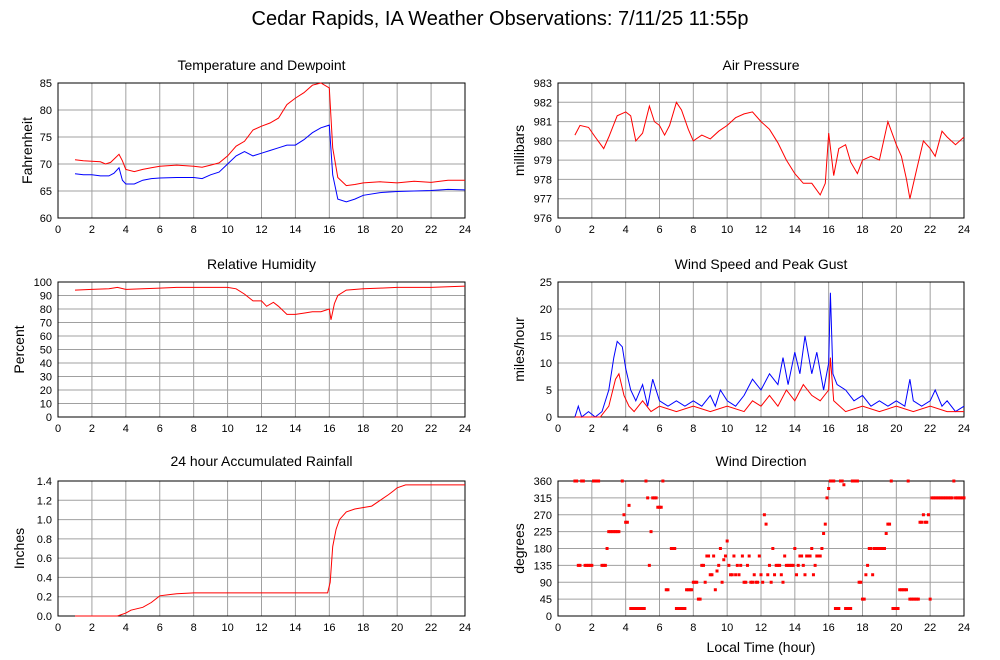 This screenshot has width=1000, height=660. I want to click on x-tick-label: 4, so click(126, 429).